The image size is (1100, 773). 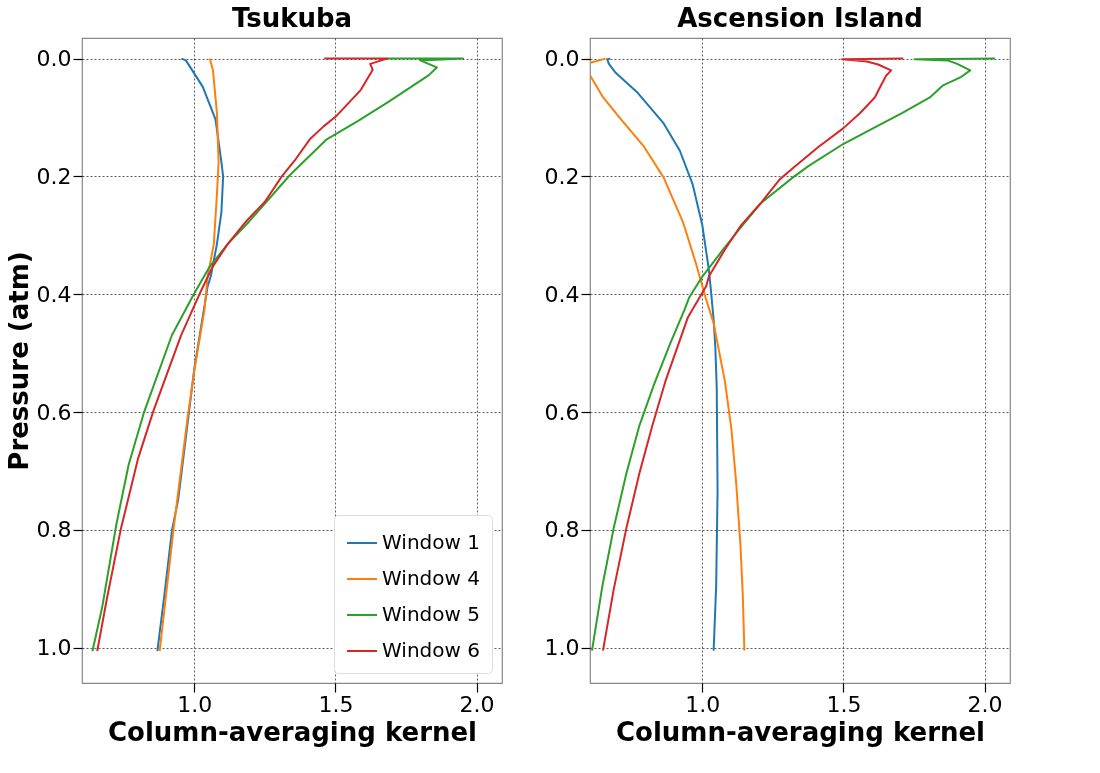 I want to click on chart-title: Ascension Island, so click(x=800, y=18).